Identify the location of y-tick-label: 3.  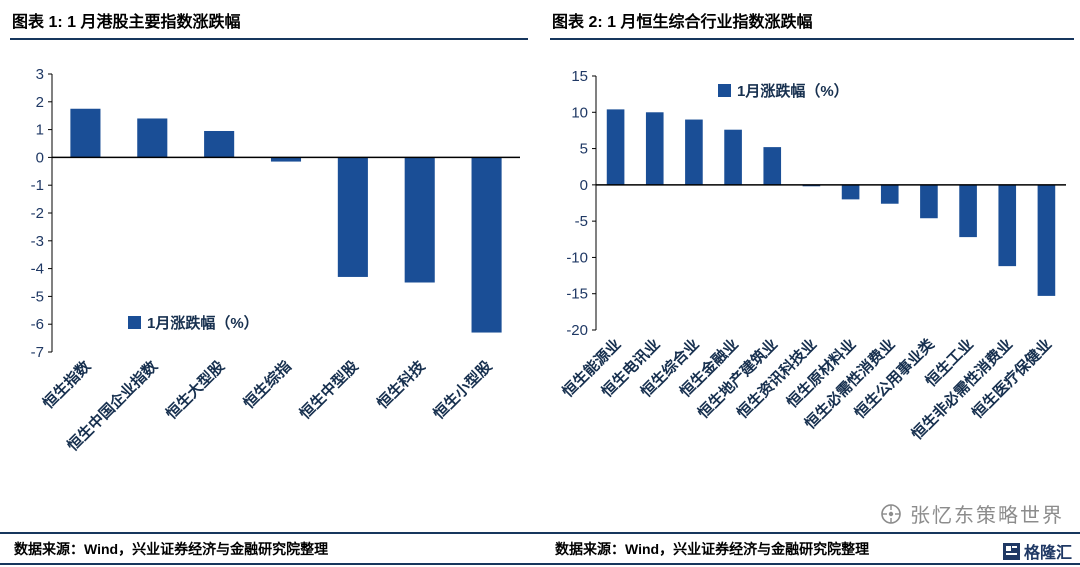
(40, 74).